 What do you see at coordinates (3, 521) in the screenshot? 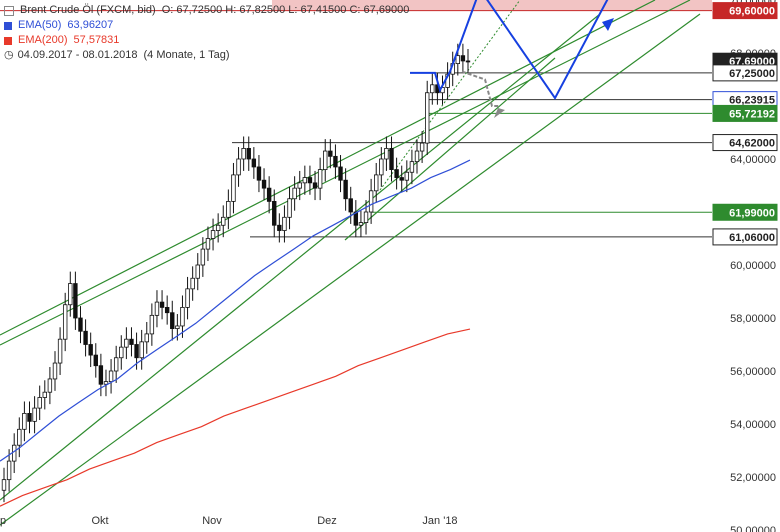
I see `x-tick-label: p` at bounding box center [3, 521].